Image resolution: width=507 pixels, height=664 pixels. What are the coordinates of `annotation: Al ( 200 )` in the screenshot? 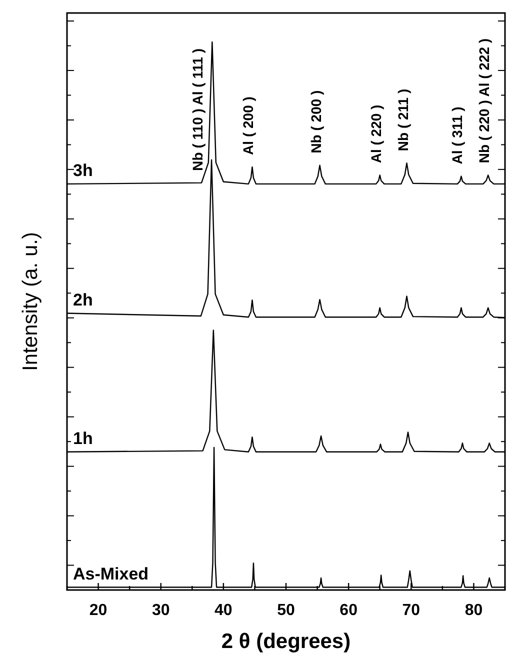 It's located at (248, 125).